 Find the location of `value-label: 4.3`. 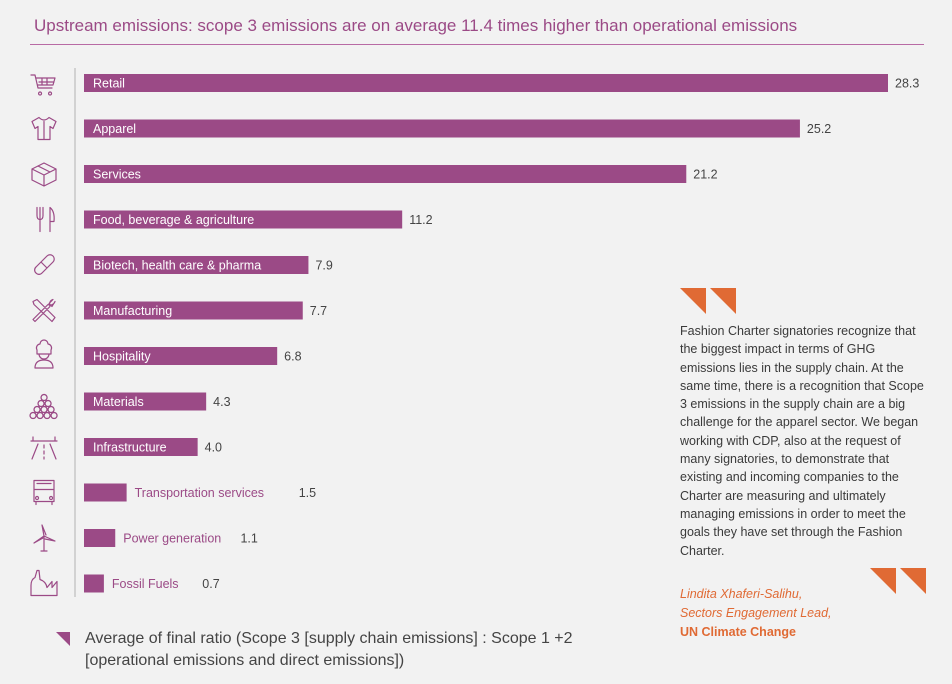

value-label: 4.3 is located at coordinates (221, 402).